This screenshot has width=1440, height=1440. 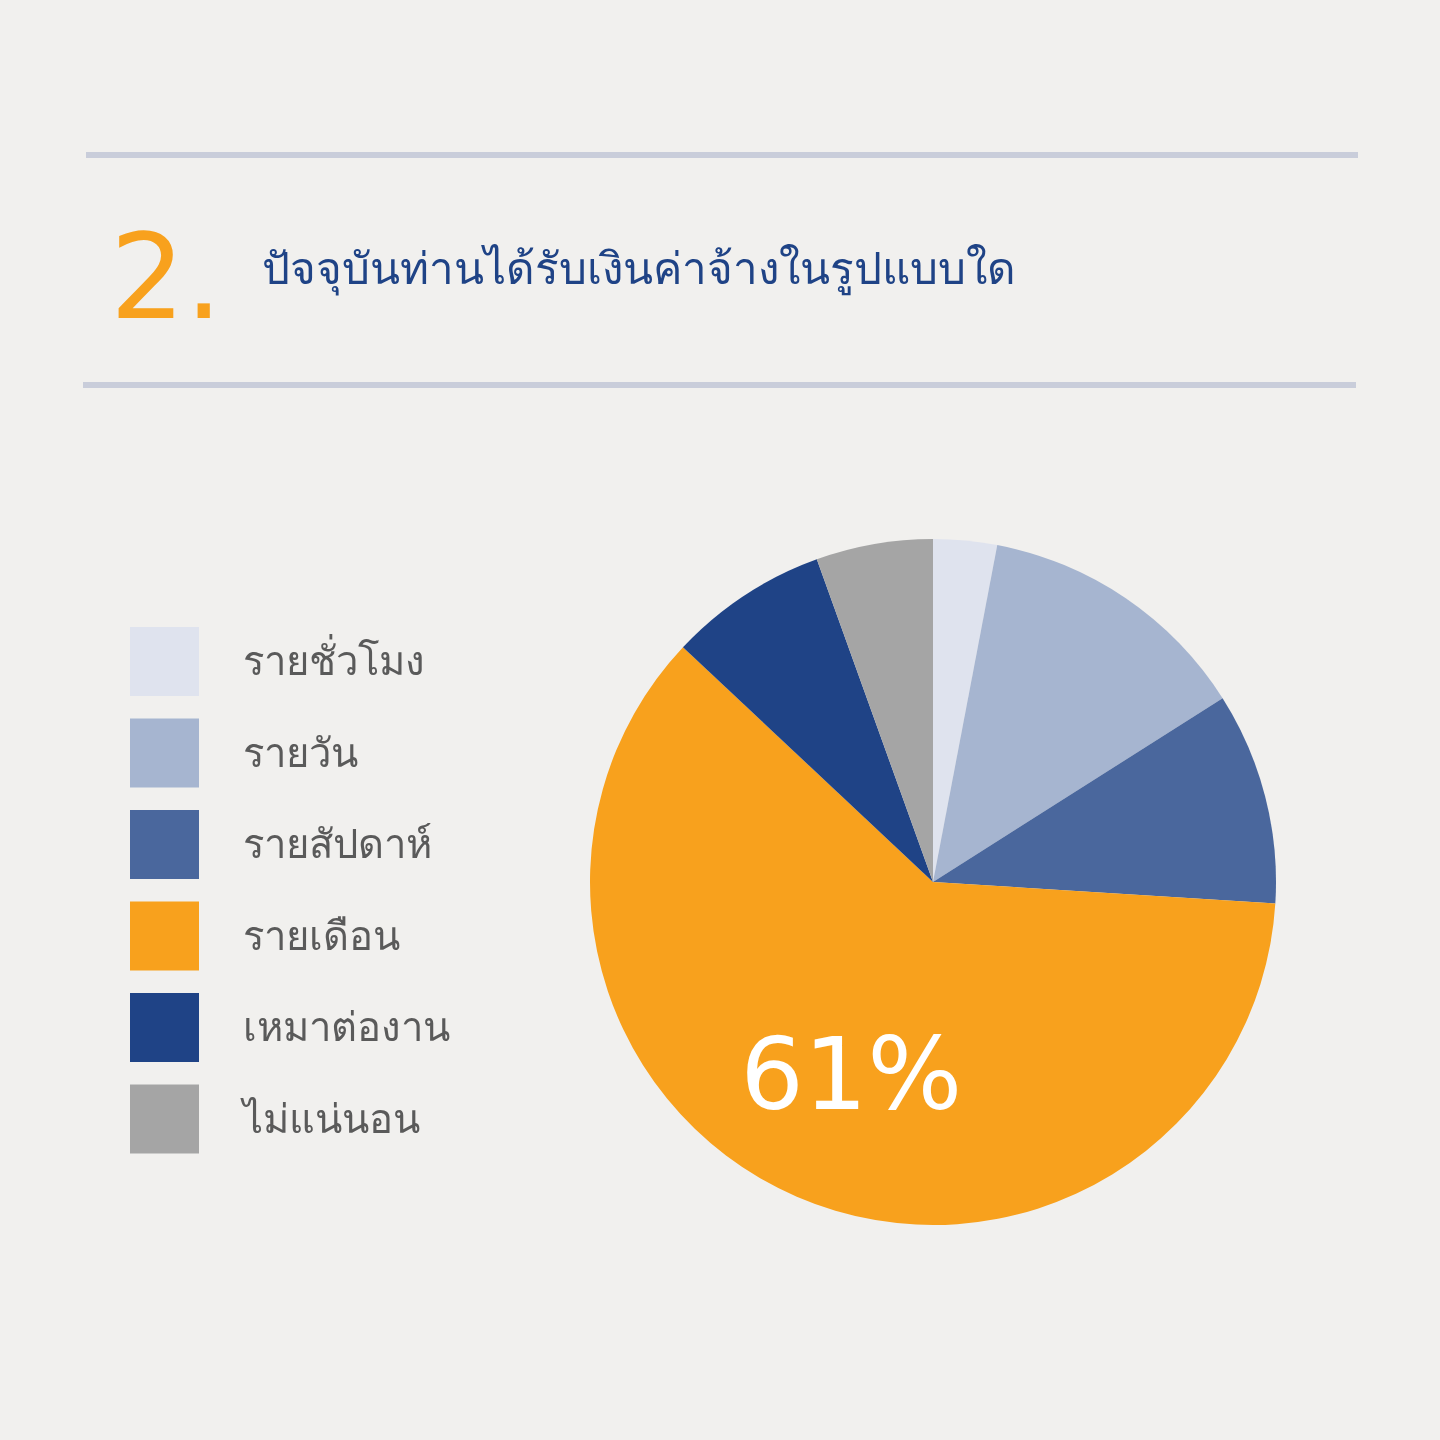 What do you see at coordinates (346, 1027) in the screenshot?
I see `legend-label: เหมาต่องาน` at bounding box center [346, 1027].